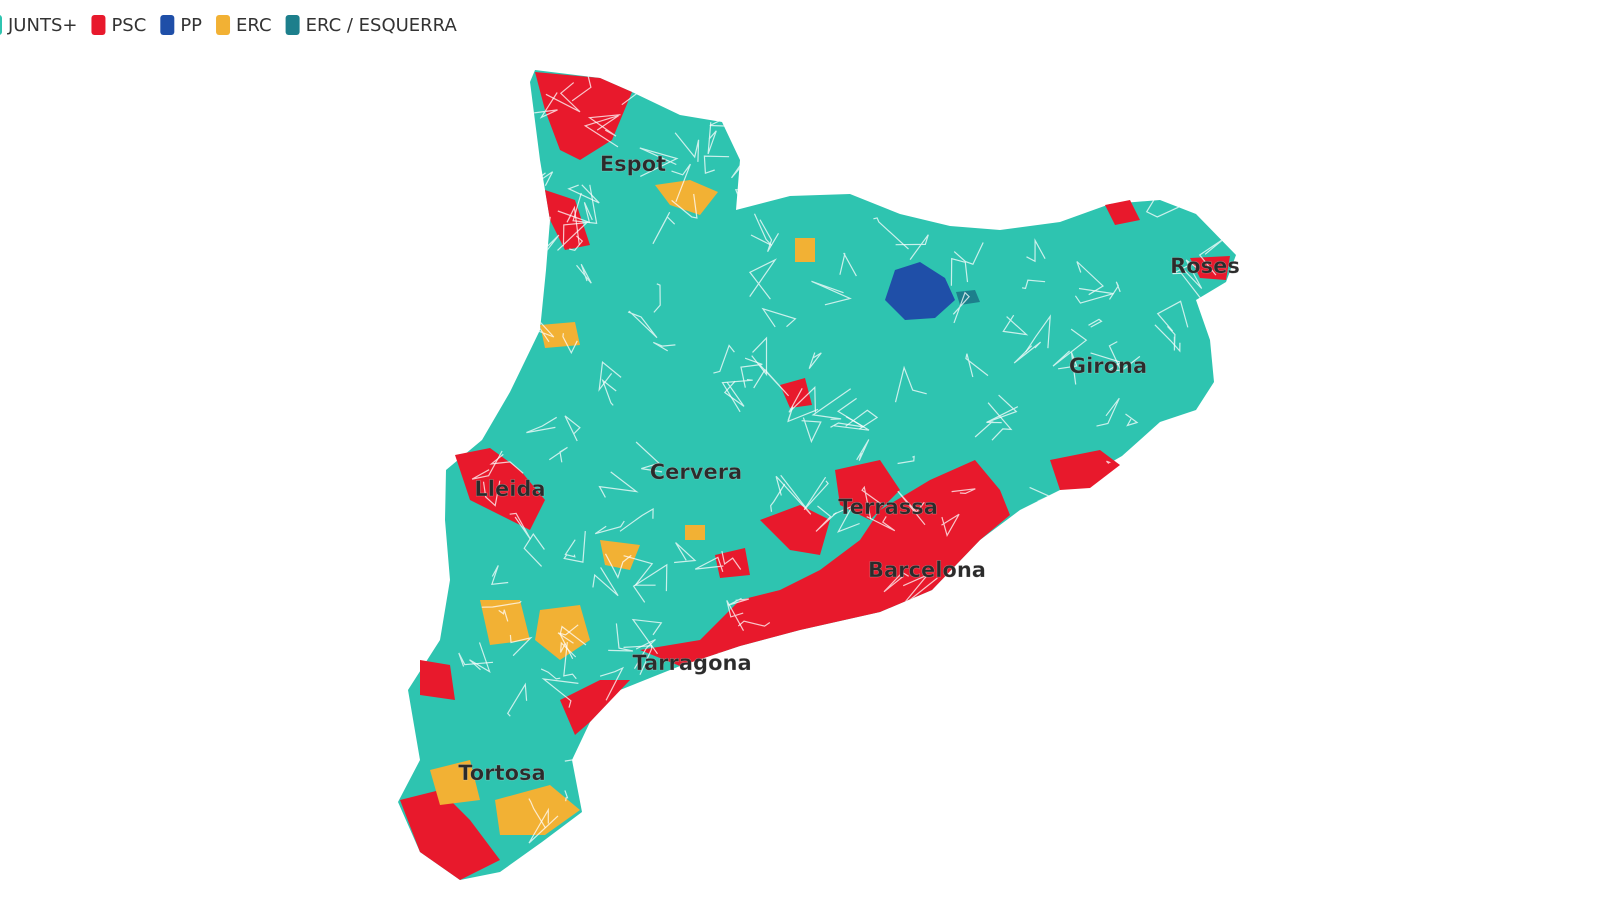 This screenshot has width=1599, height=900. I want to click on place-label: Espot, so click(633, 164).